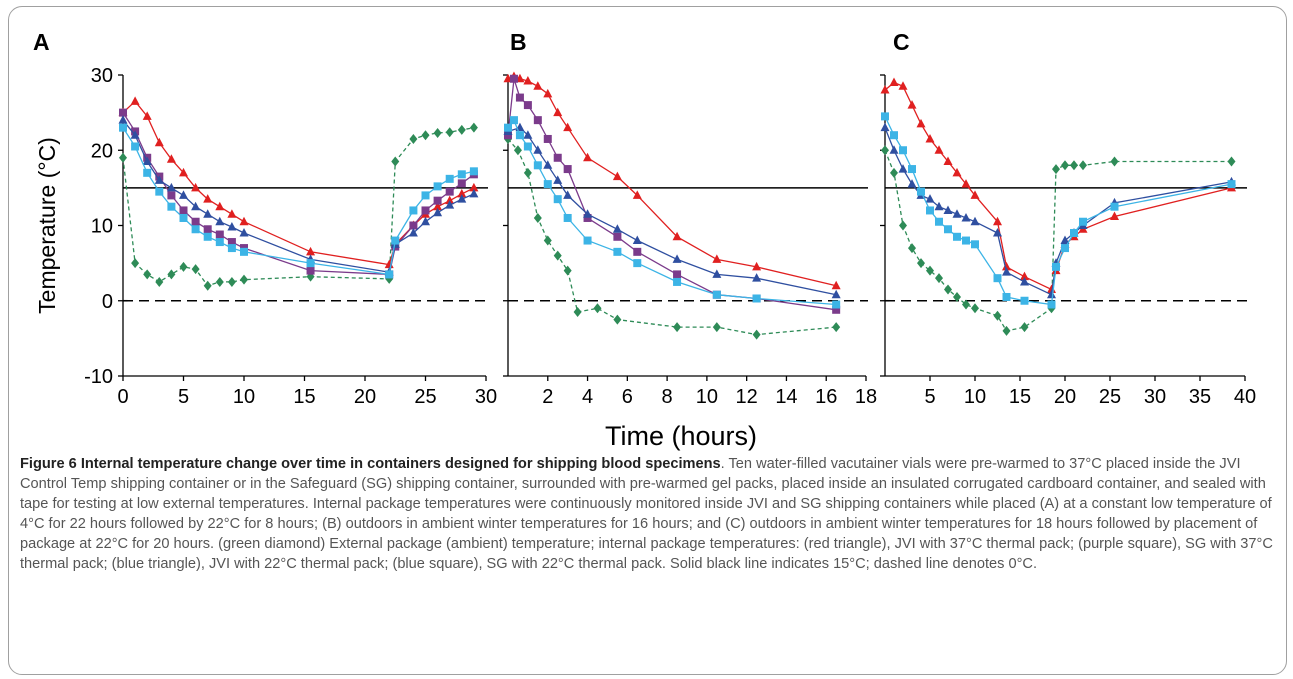 The width and height of the screenshot is (1293, 679). I want to click on x-tick-label: 6, so click(627, 397).